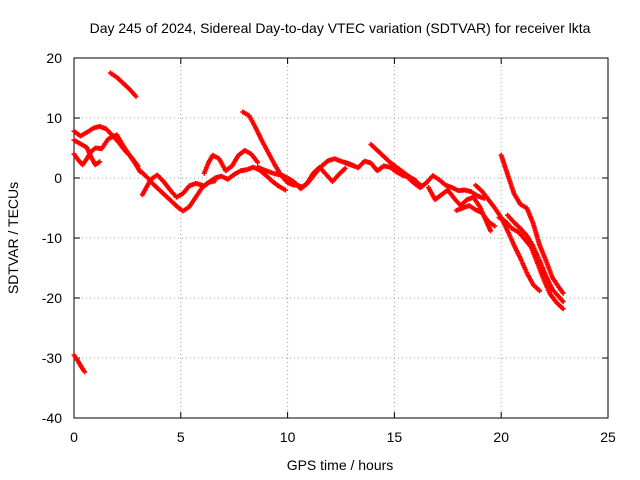 The image size is (640, 480). What do you see at coordinates (58, 178) in the screenshot?
I see `y-tick-label: 0` at bounding box center [58, 178].